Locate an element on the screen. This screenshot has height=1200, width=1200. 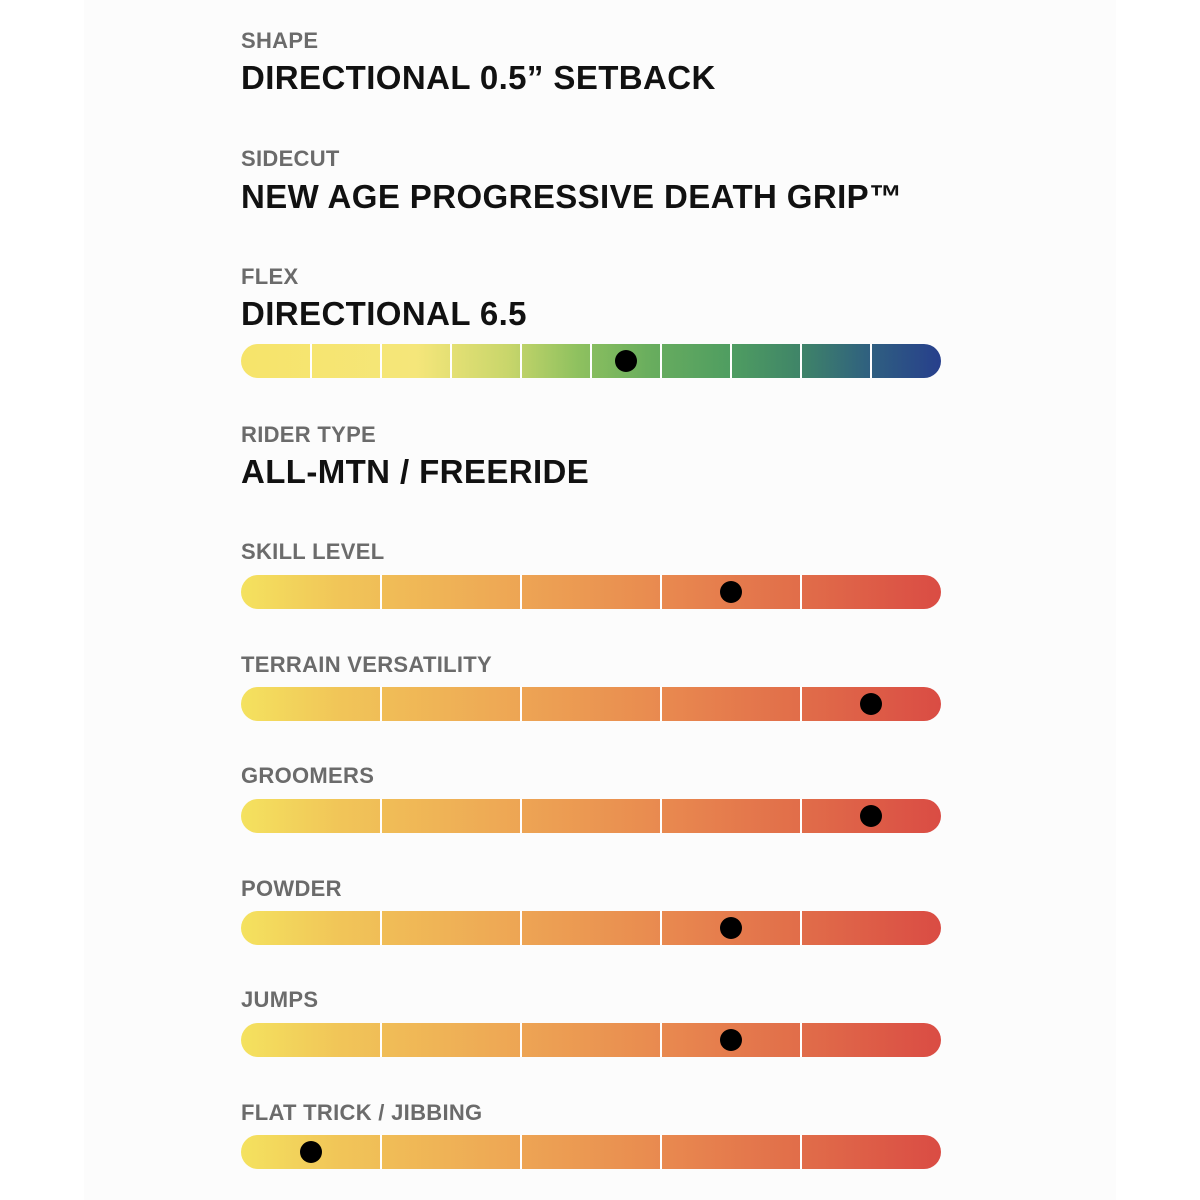
flat-trick-jibbing-bar is located at coordinates (591, 1152).